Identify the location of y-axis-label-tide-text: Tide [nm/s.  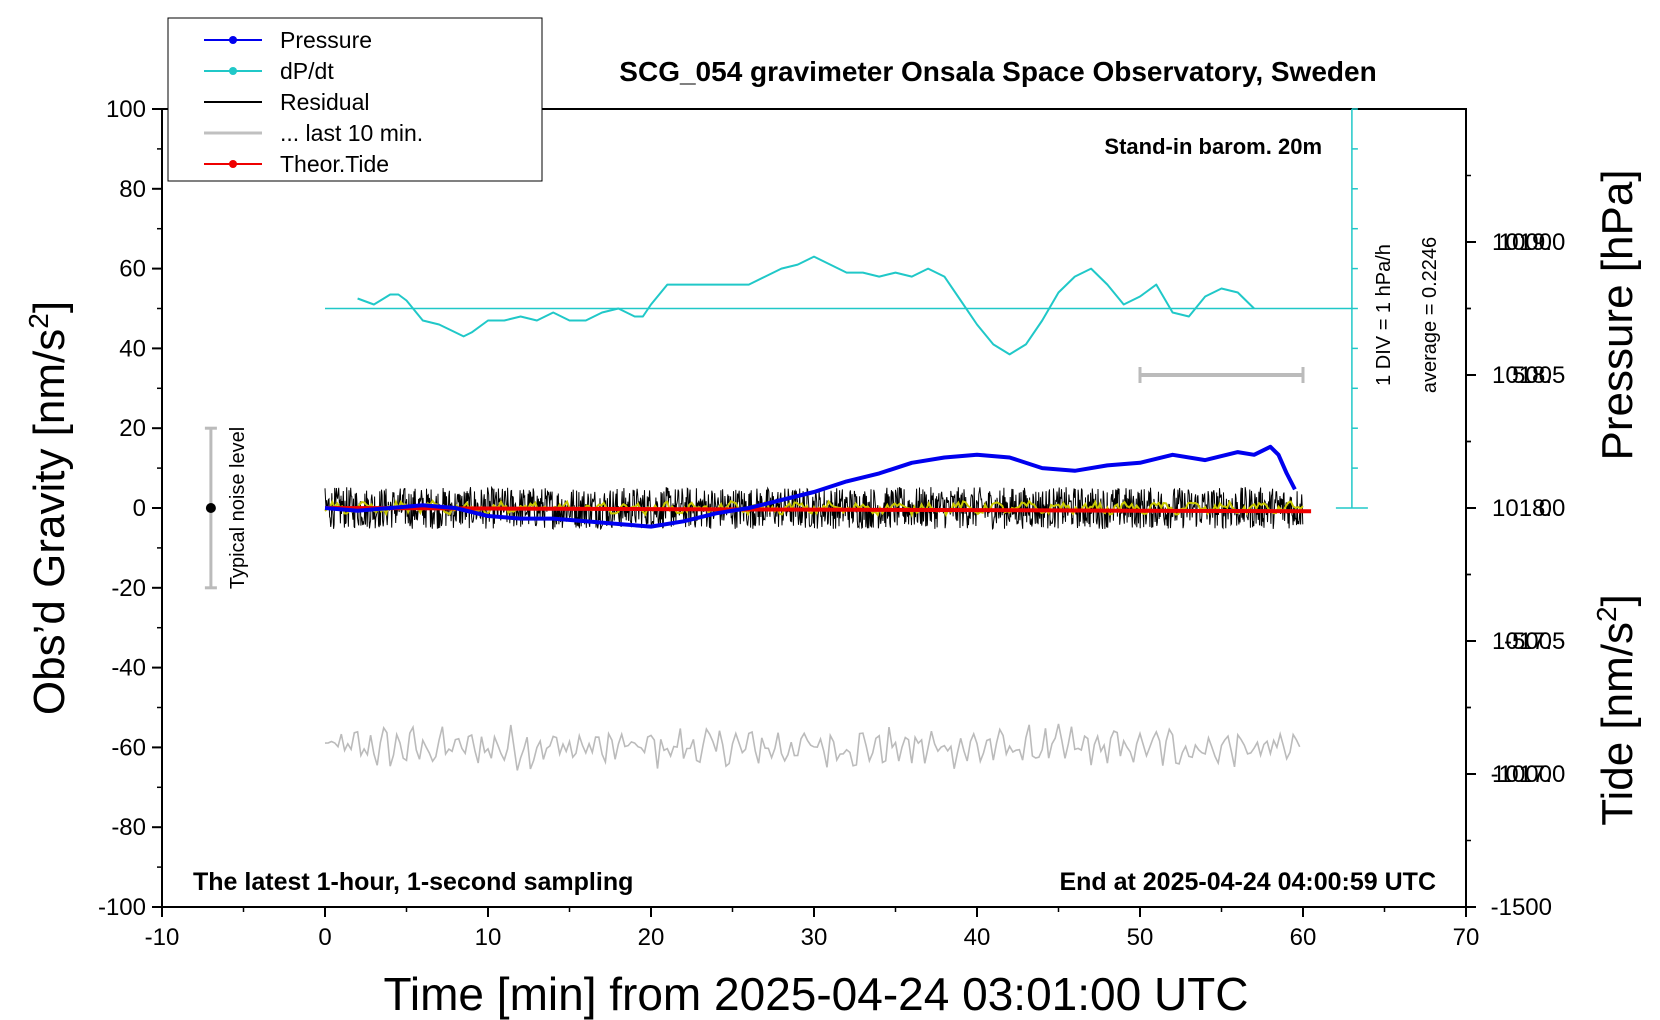
(1617, 724).